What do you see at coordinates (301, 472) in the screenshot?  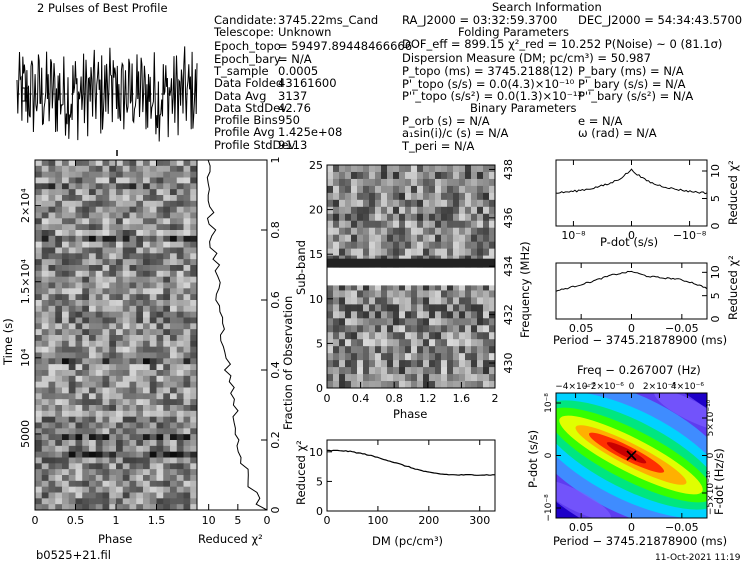 I see `dm-ylabel: Reduced χ²` at bounding box center [301, 472].